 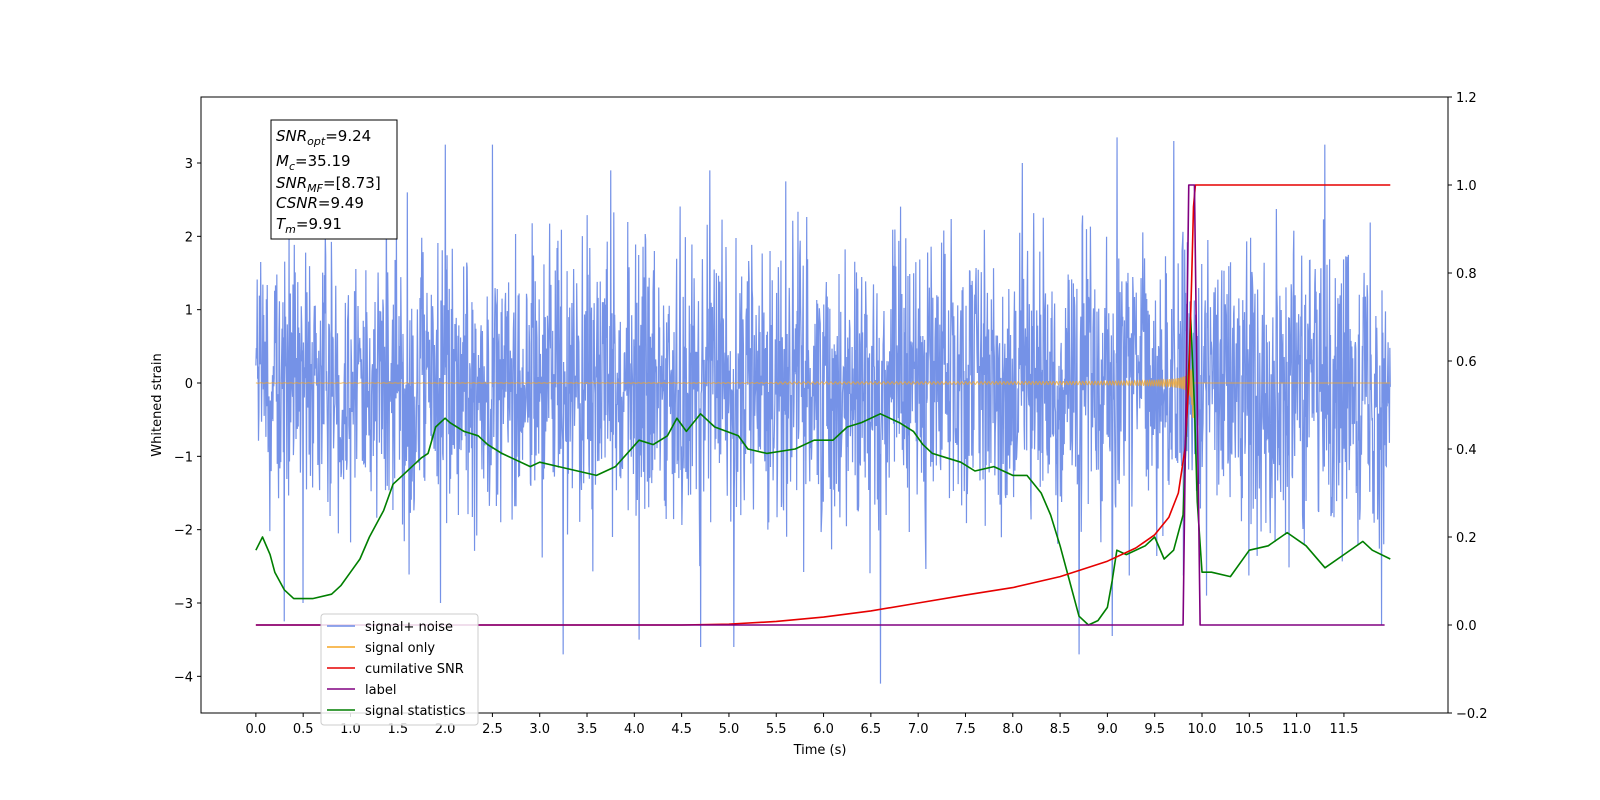 What do you see at coordinates (1472, 714) in the screenshot?
I see `y2-tick-label: −0.2` at bounding box center [1472, 714].